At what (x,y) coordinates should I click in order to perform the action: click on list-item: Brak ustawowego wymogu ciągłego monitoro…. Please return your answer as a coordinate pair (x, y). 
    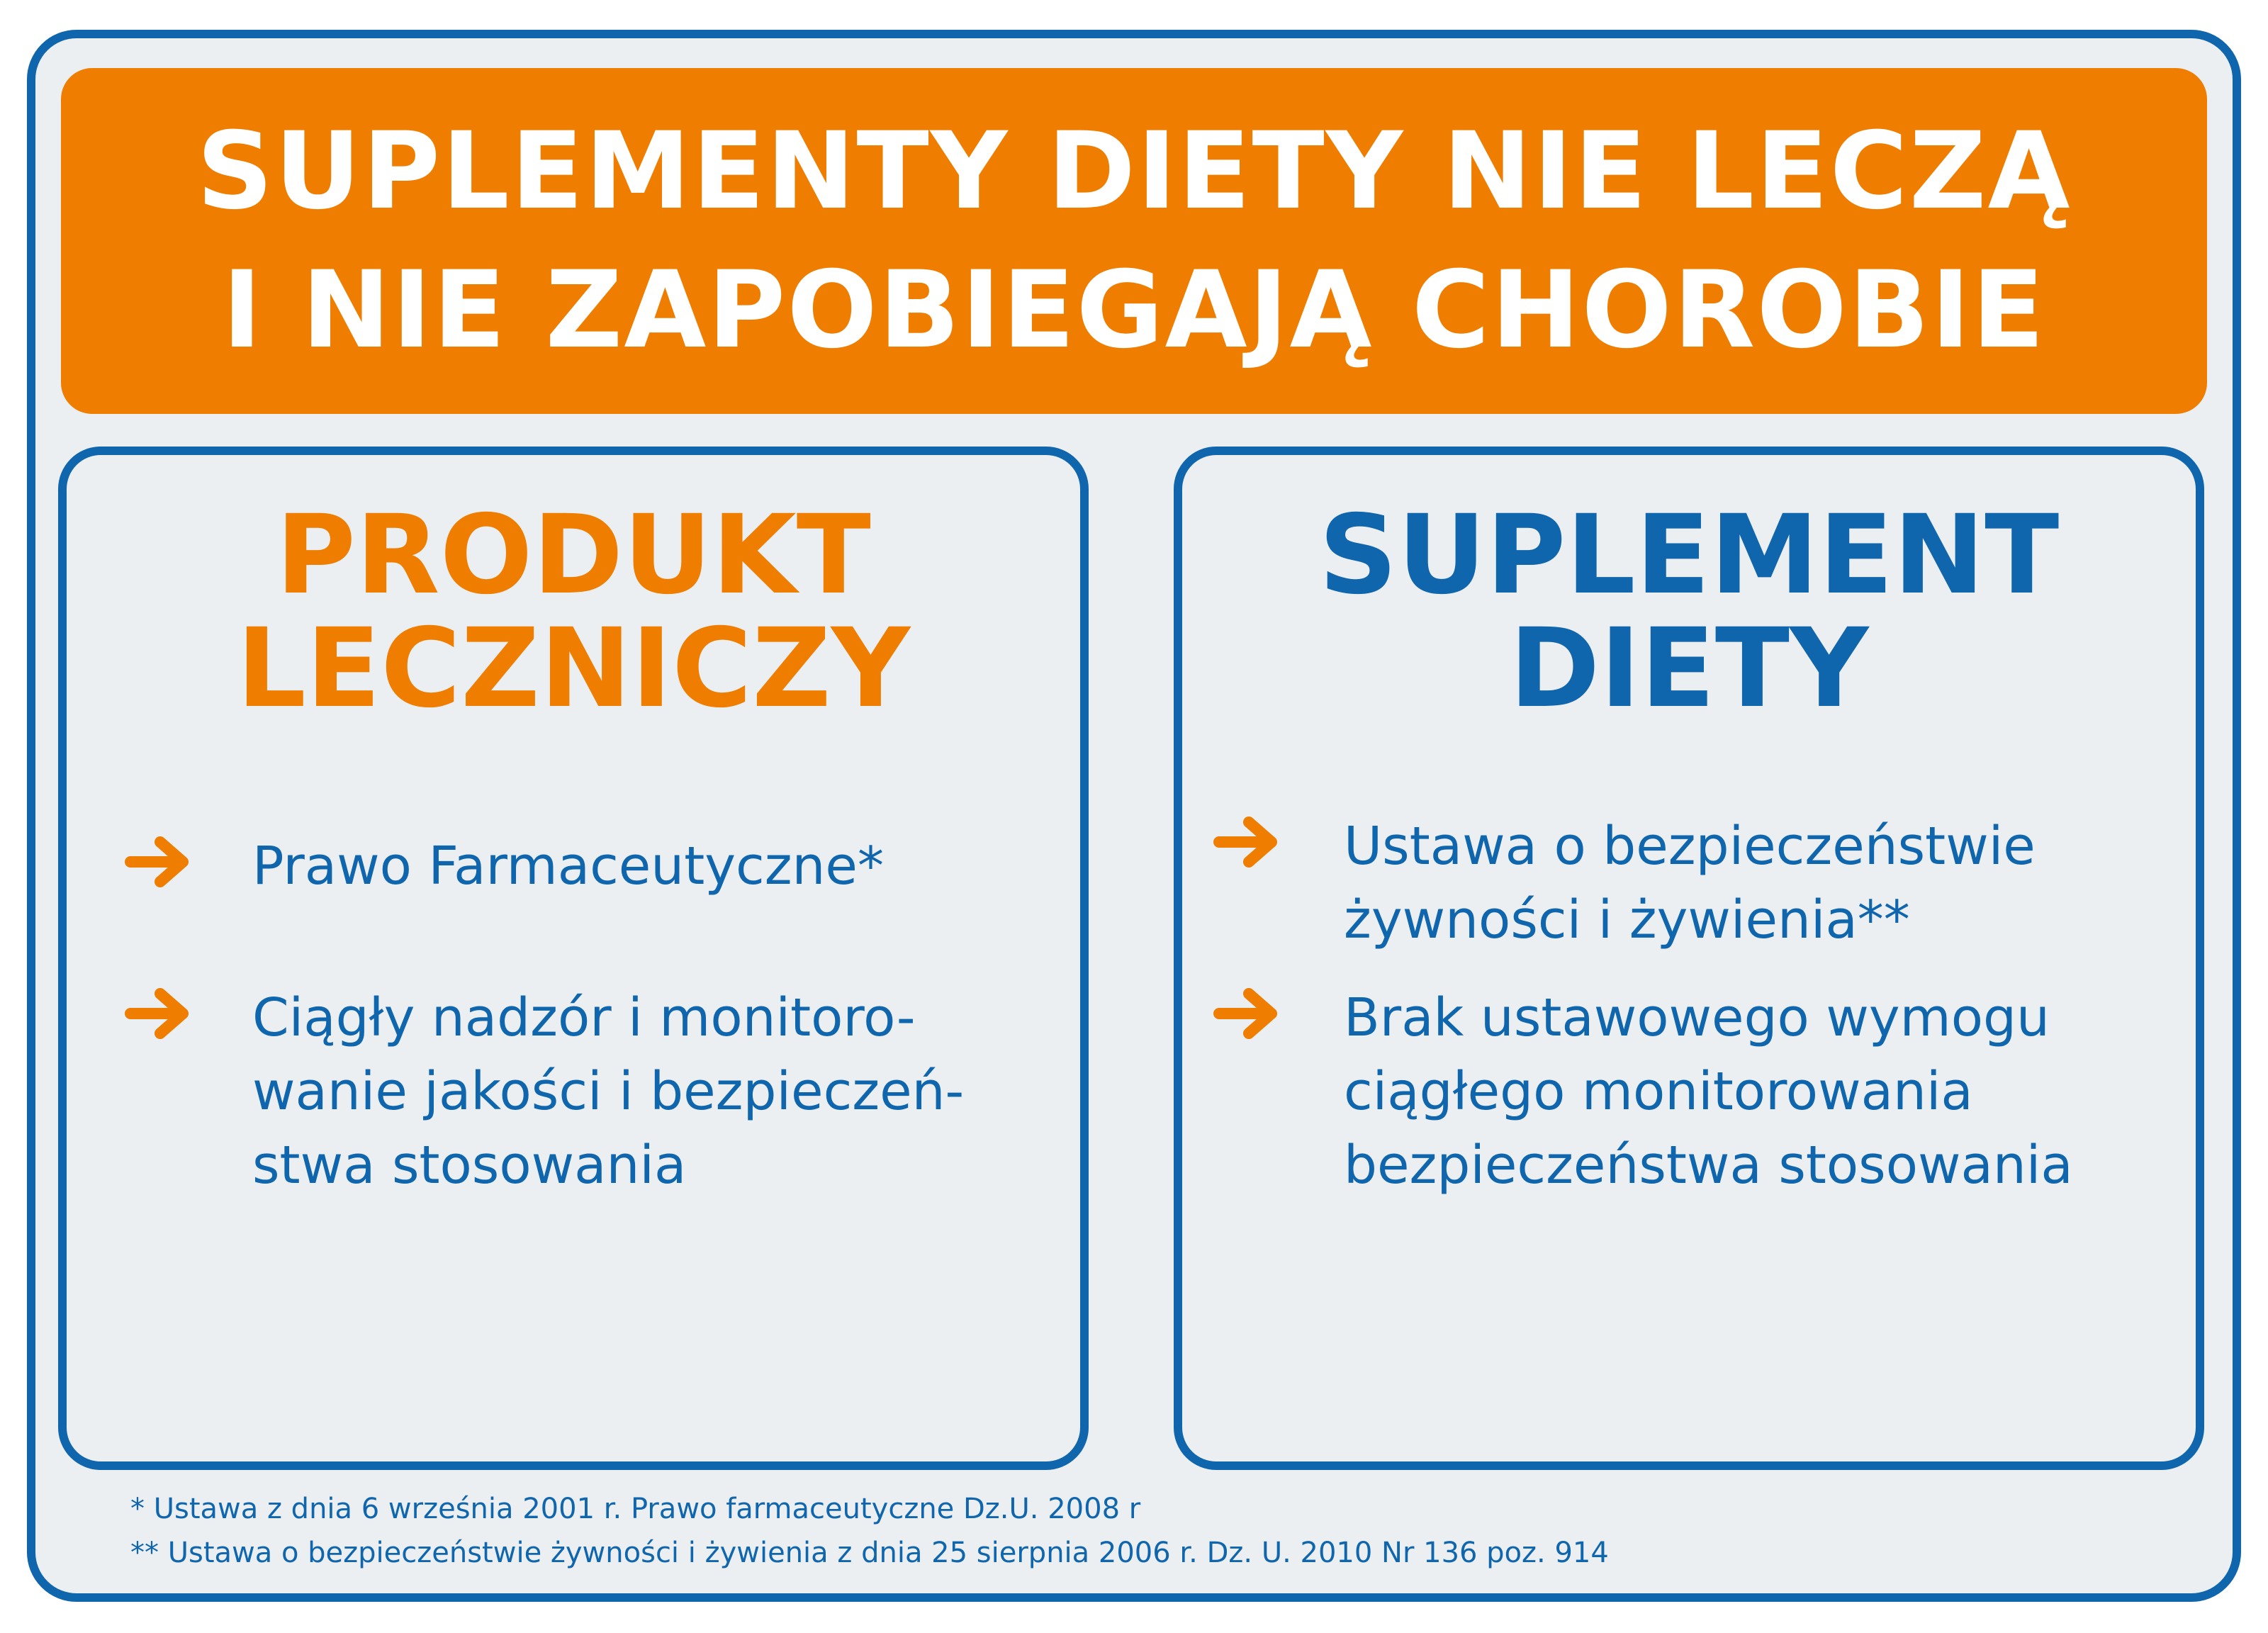
    Looking at the image, I should click on (1708, 1091).